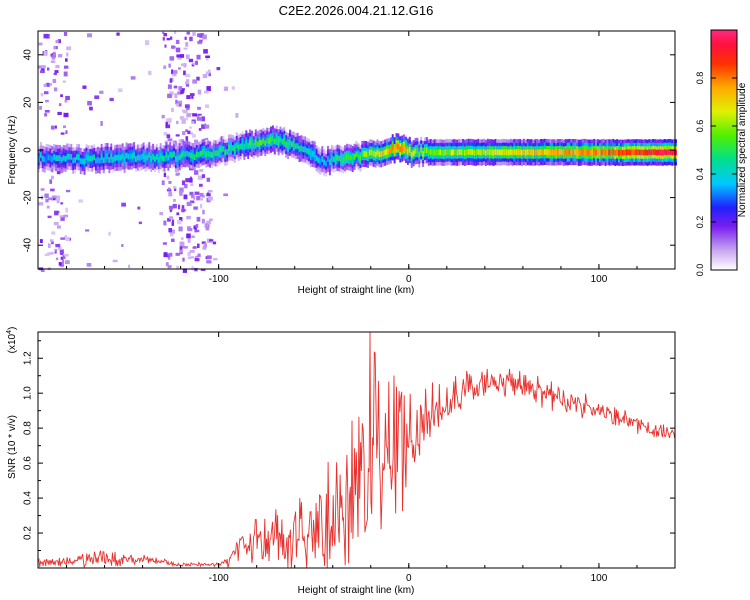 This screenshot has height=600, width=750. Describe the element at coordinates (28, 498) in the screenshot. I see `snr-ytick-label: 0.4` at that location.